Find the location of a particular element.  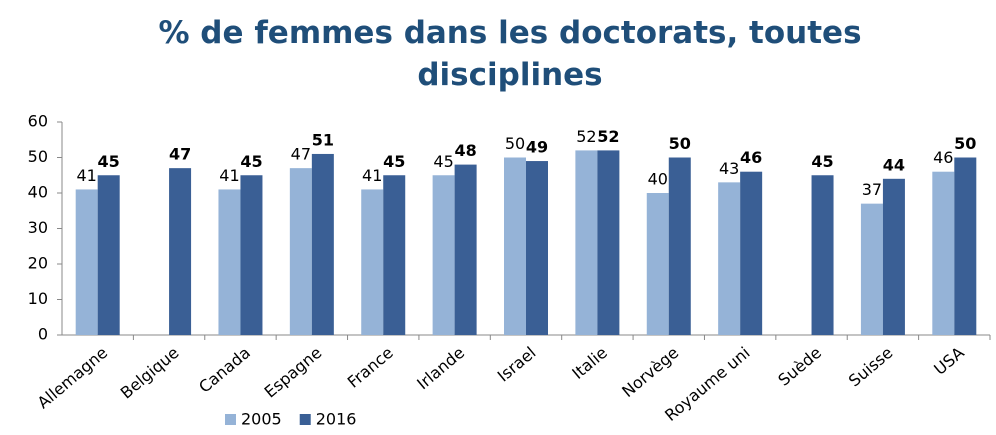

y-tick-label: 20 is located at coordinates (38, 263).